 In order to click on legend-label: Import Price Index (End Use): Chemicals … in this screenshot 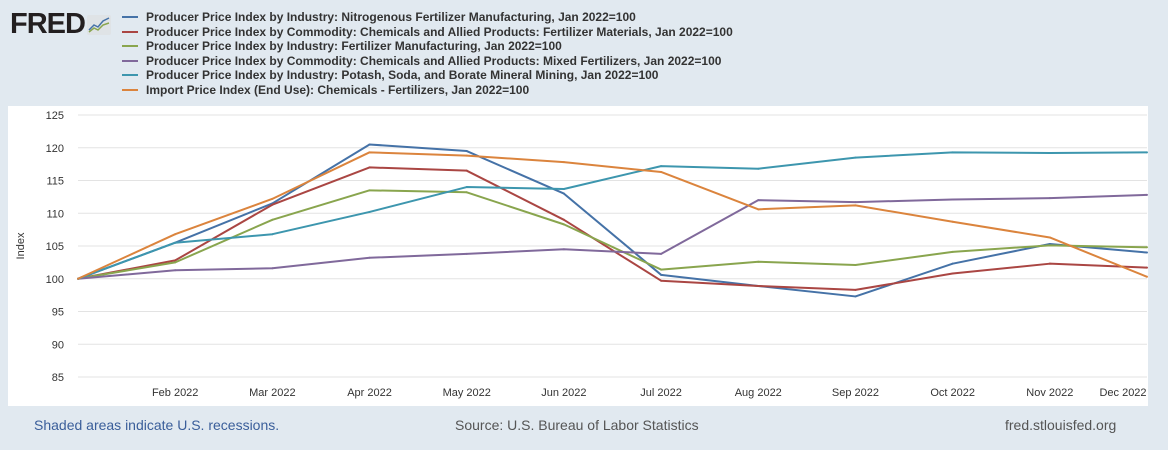, I will do `click(338, 89)`.